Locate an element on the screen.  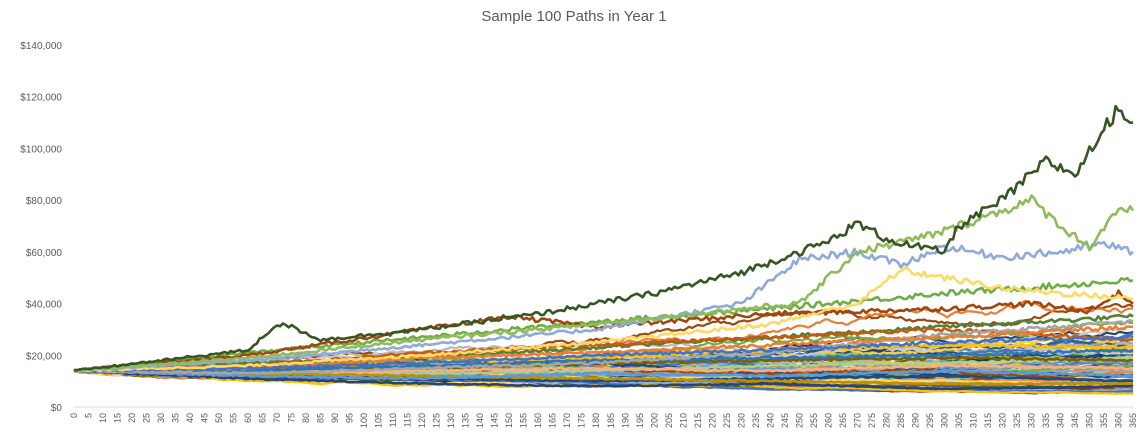
y-tick-label: $140,000 is located at coordinates (41, 46).